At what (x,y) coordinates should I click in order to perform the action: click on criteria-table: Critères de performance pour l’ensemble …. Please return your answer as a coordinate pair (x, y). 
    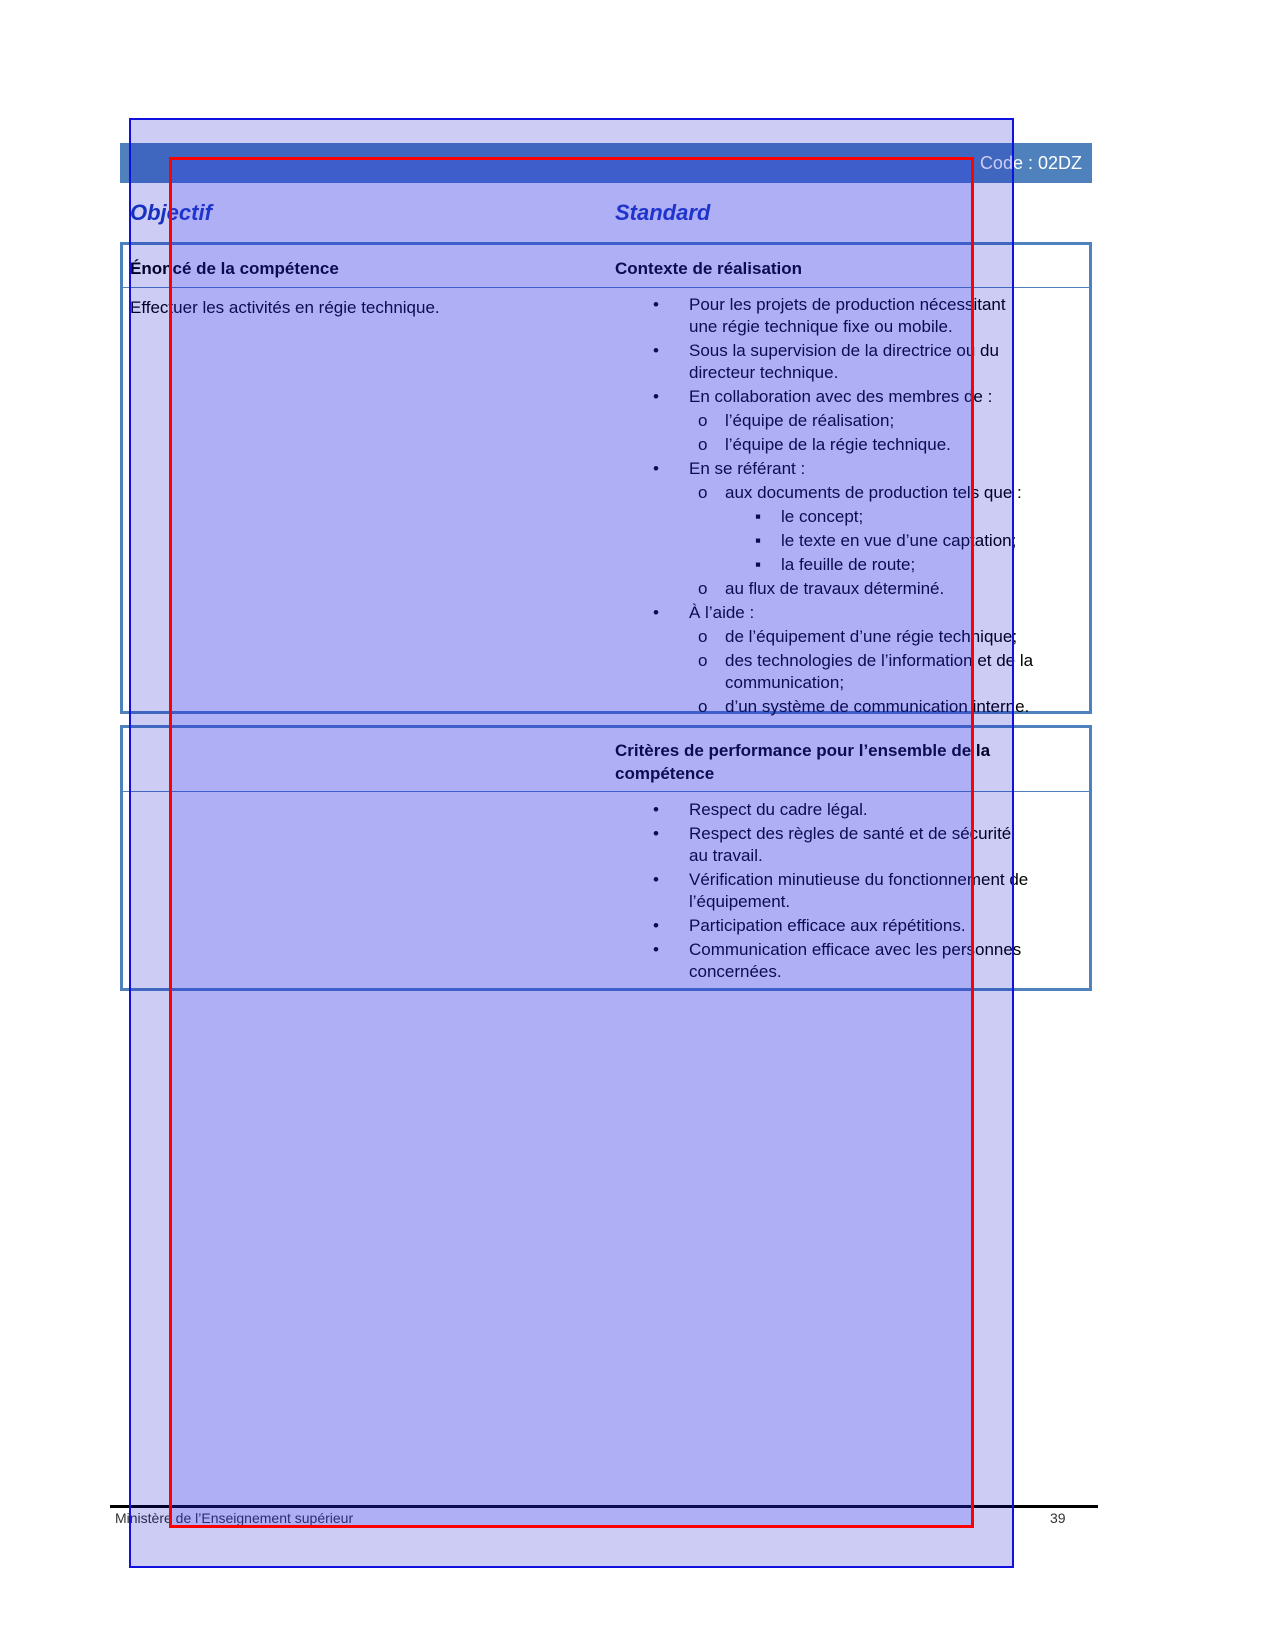
    Looking at the image, I should click on (606, 858).